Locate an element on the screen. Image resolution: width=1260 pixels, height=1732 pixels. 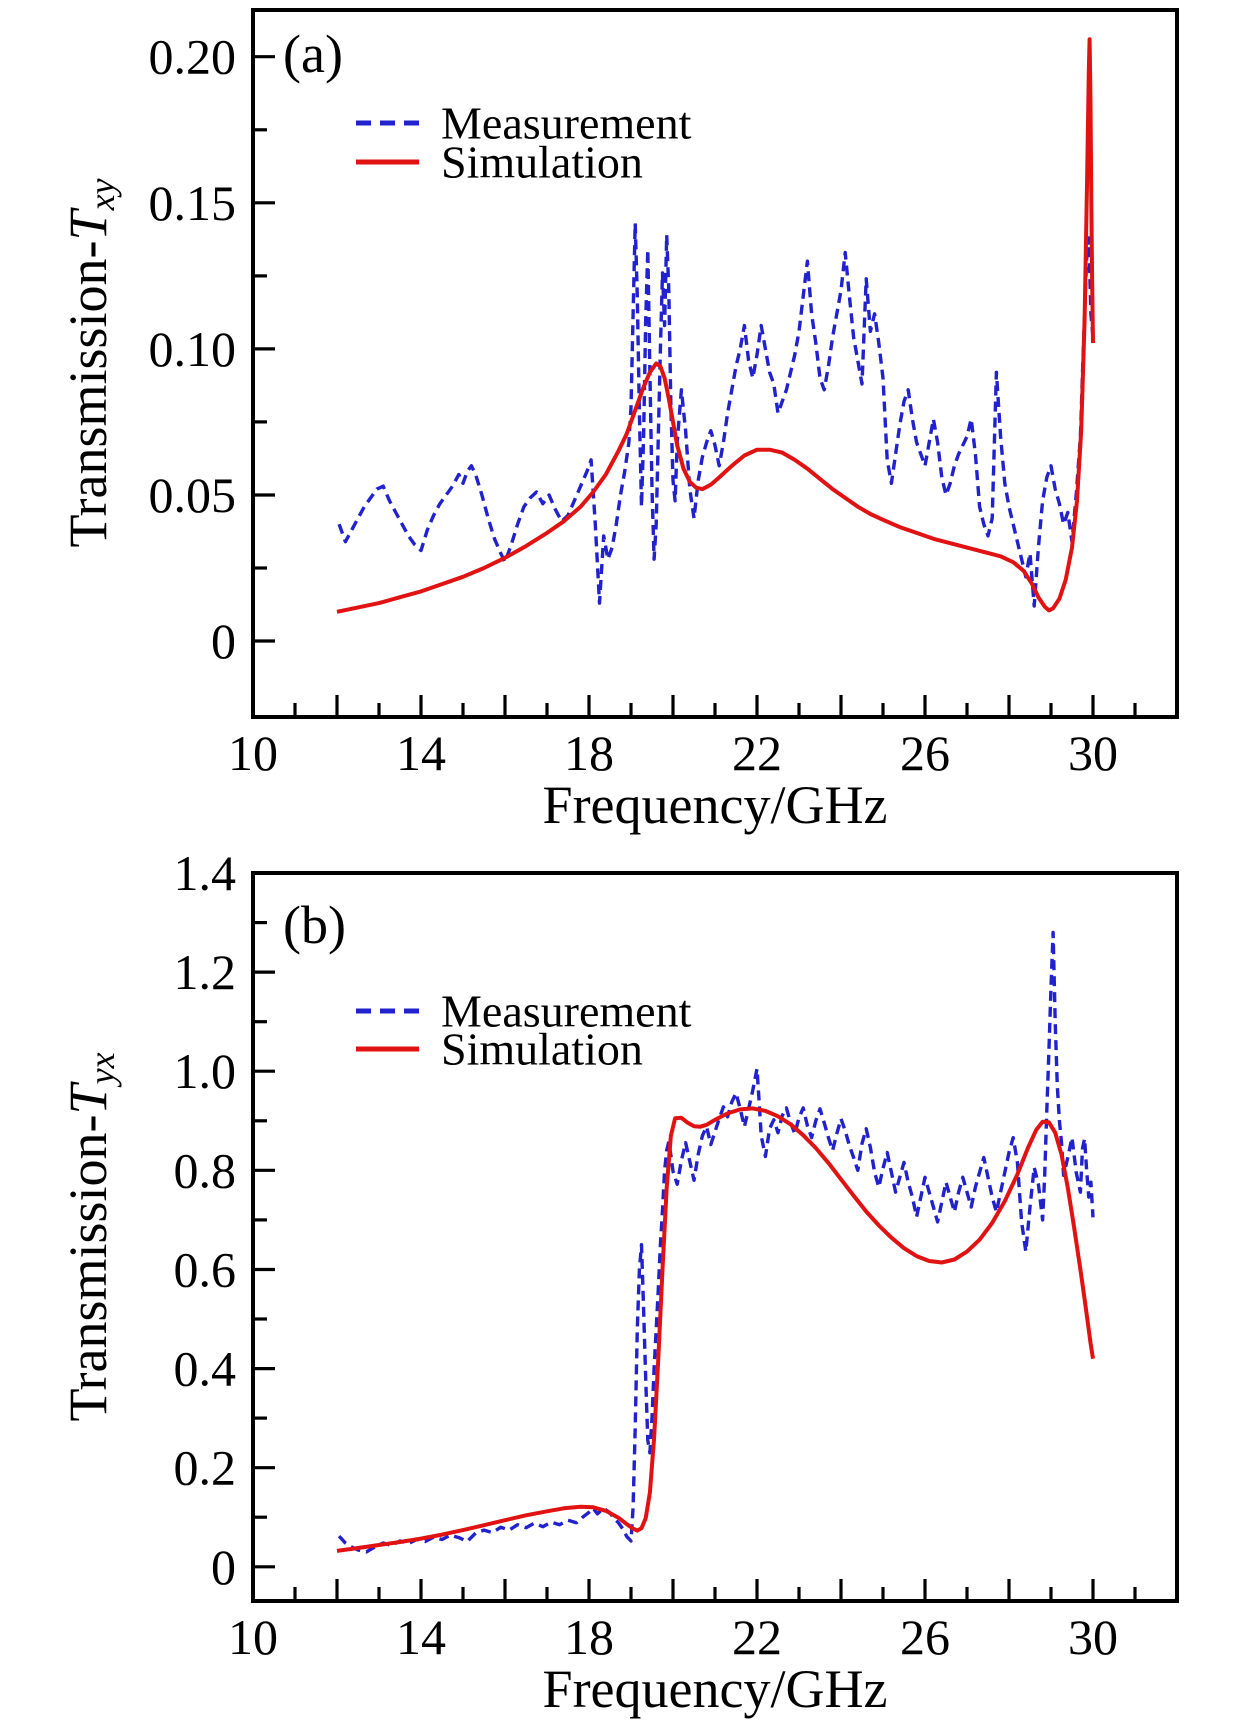
measurement-curve is located at coordinates (716, 414).